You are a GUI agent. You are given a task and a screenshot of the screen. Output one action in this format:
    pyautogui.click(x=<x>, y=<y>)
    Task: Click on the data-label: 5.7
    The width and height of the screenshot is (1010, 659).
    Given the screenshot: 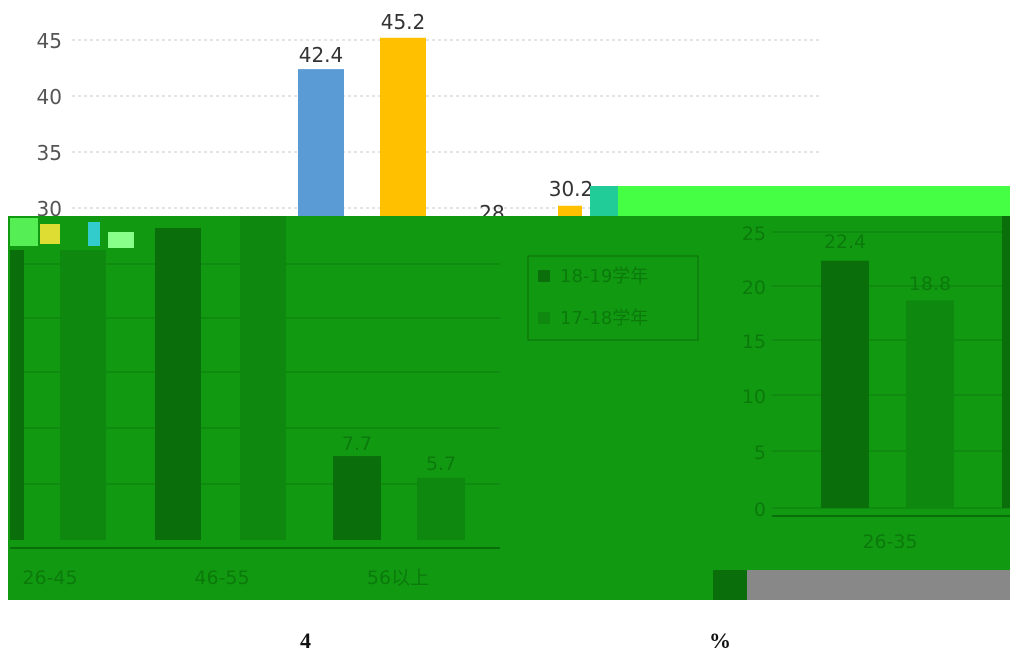 What is the action you would take?
    pyautogui.click(x=441, y=464)
    